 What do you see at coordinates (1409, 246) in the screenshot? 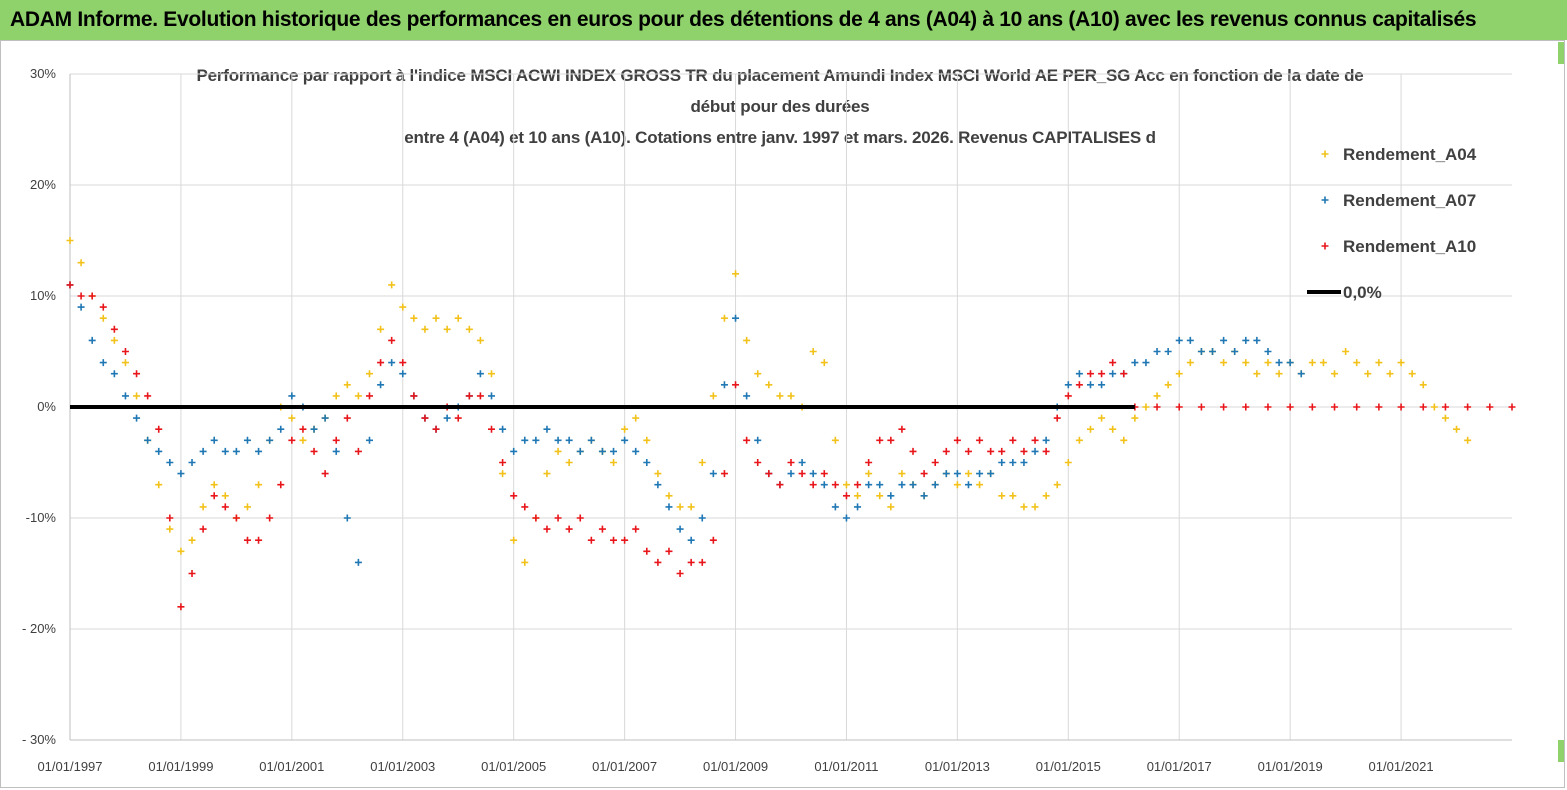
I see `legend-label-Rendement_A10: Rendement_A10` at bounding box center [1409, 246].